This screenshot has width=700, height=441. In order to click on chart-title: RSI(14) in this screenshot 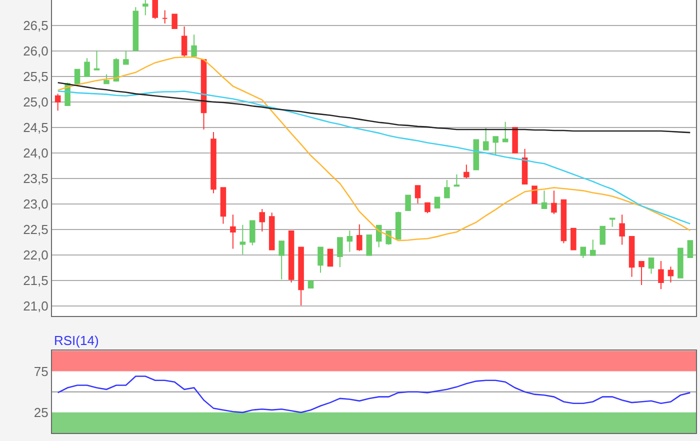, I will do `click(76, 340)`.